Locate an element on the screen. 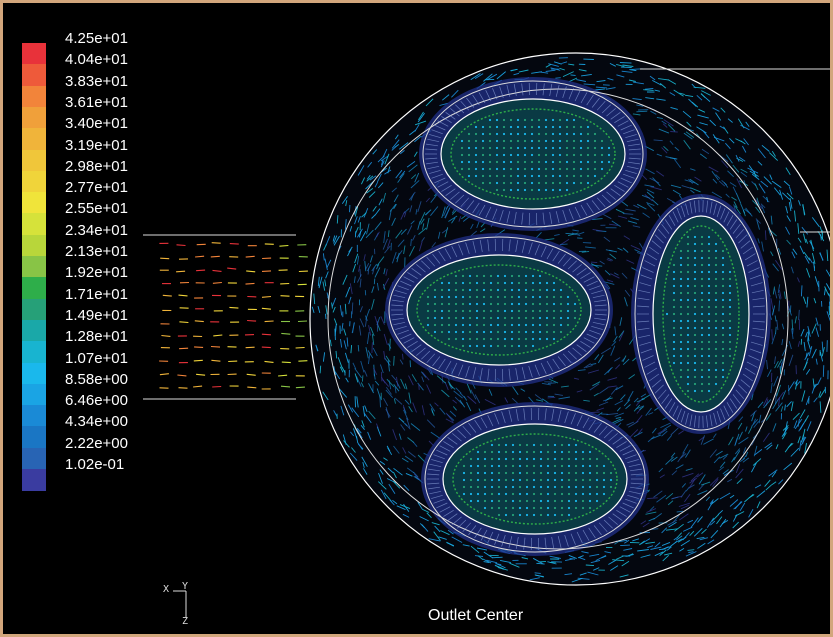 The height and width of the screenshot is (637, 833). colorbar-label: 2.98e+01 is located at coordinates (96, 166).